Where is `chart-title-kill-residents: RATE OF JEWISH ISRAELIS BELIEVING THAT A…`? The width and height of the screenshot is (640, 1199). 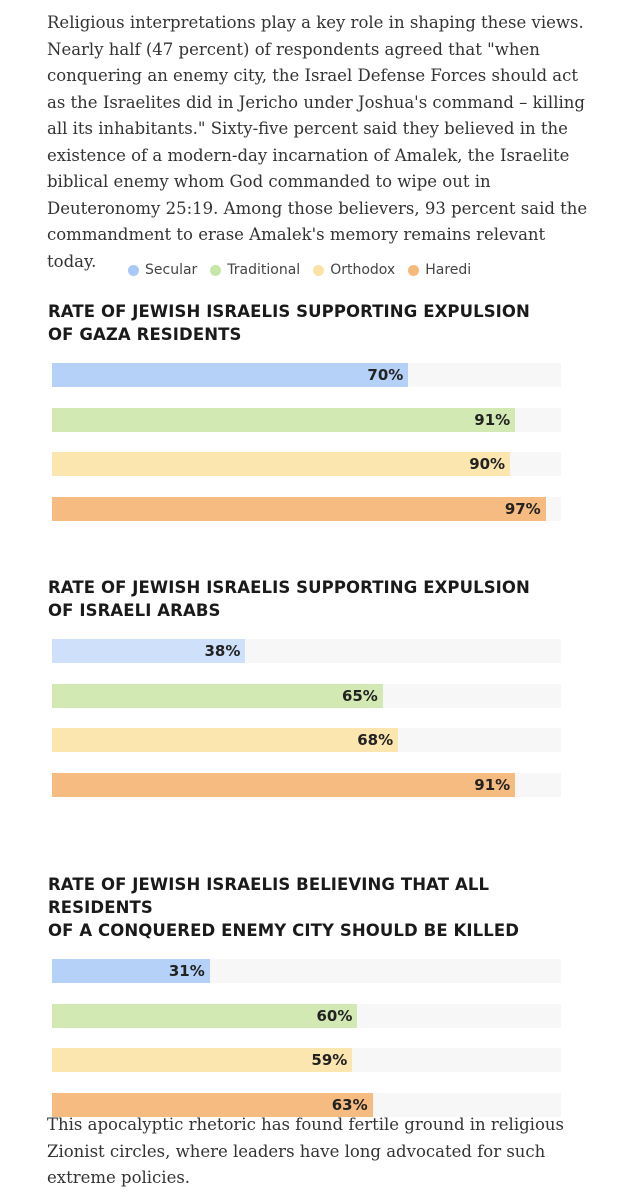
chart-title-kill-residents: RATE OF JEWISH ISRAELIS BELIEVING THAT A… is located at coordinates (284, 907).